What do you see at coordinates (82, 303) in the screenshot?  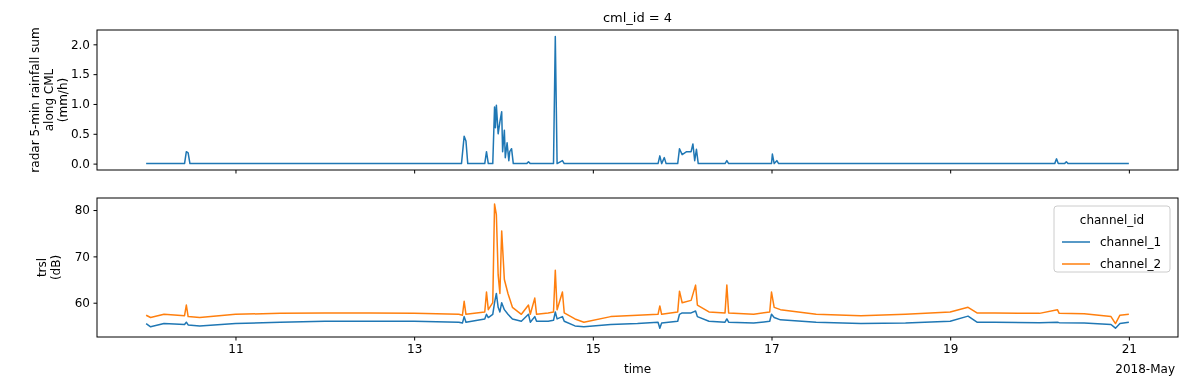 I see `y-tick-label: 60` at bounding box center [82, 303].